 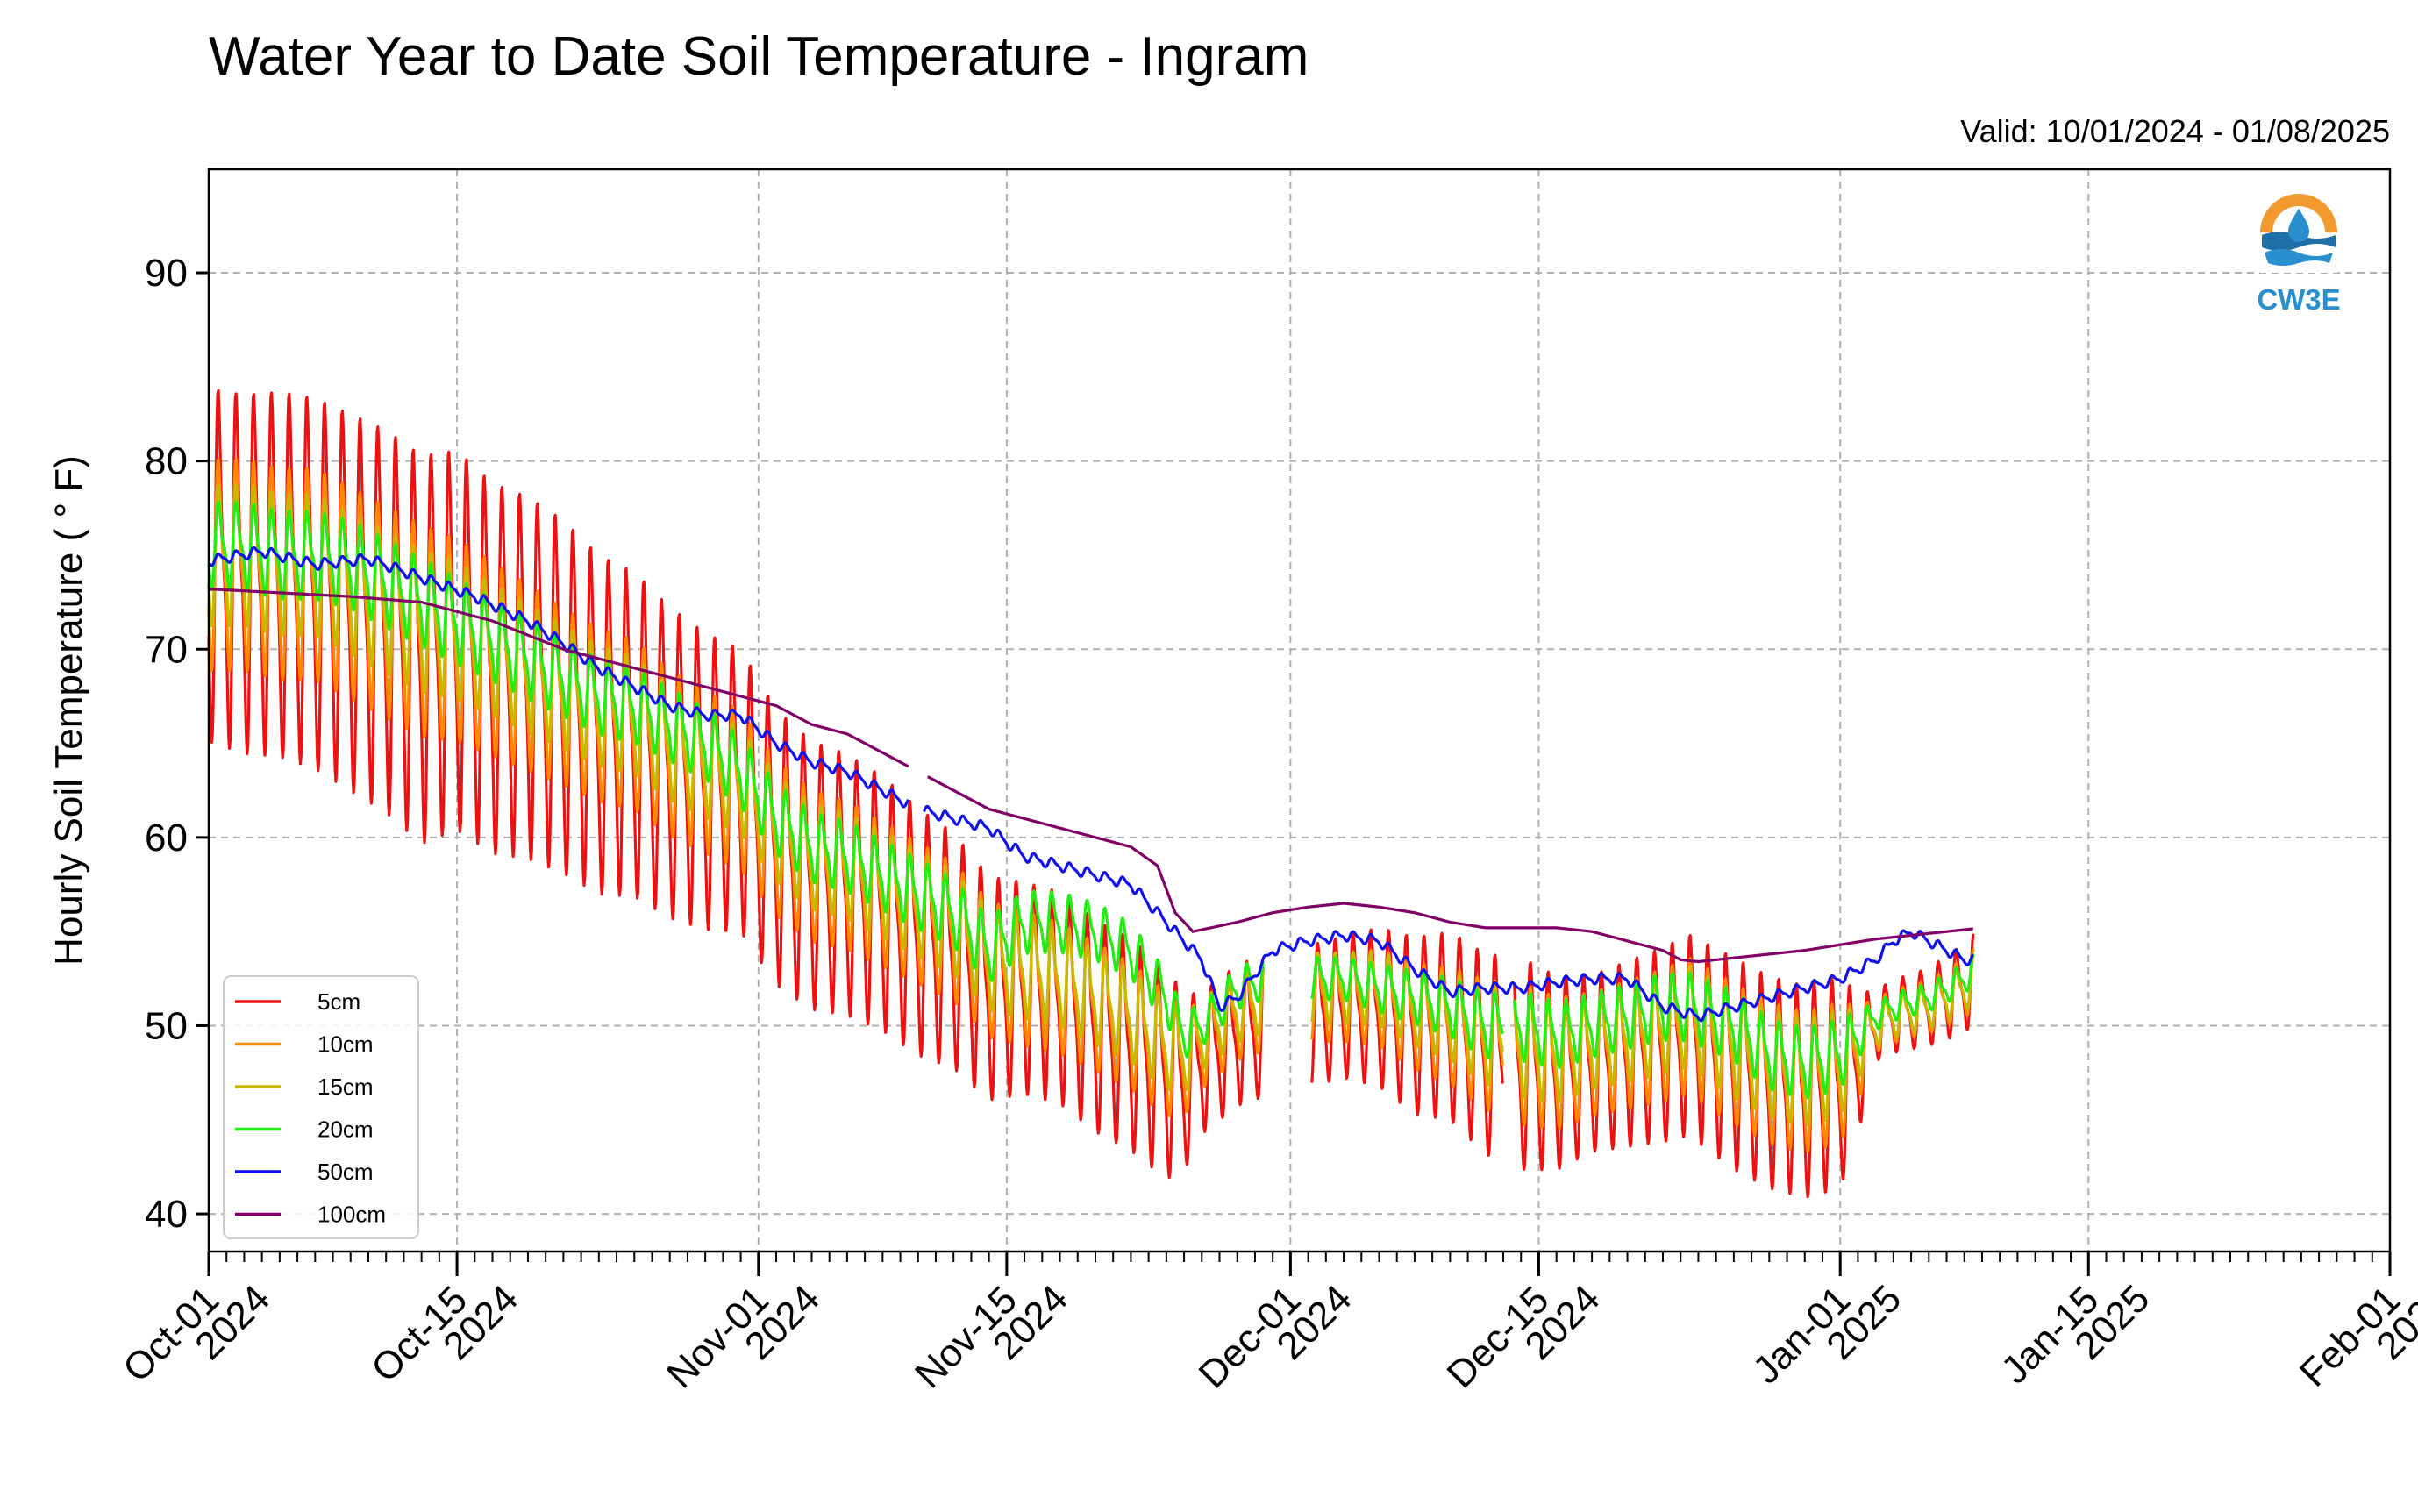 I want to click on legend-label-100cm: 100cm, so click(x=351, y=1215).